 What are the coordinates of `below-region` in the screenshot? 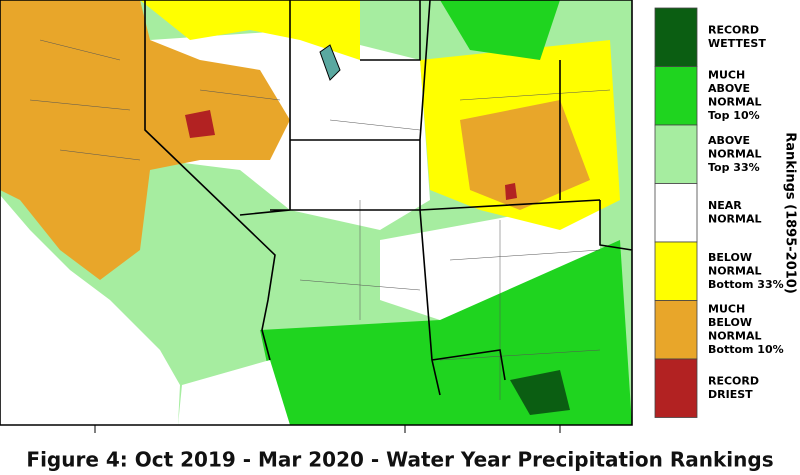 It's located at (250, 30).